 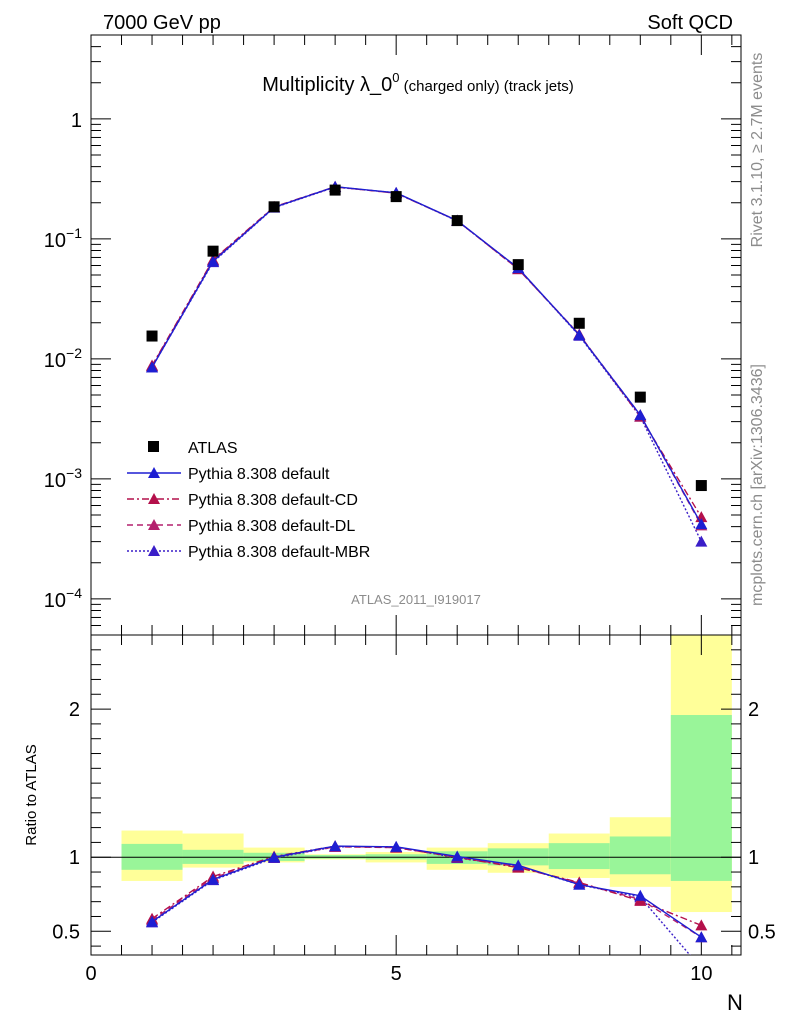 What do you see at coordinates (162, 23) in the screenshot?
I see `energy-label: 7000 GeV pp` at bounding box center [162, 23].